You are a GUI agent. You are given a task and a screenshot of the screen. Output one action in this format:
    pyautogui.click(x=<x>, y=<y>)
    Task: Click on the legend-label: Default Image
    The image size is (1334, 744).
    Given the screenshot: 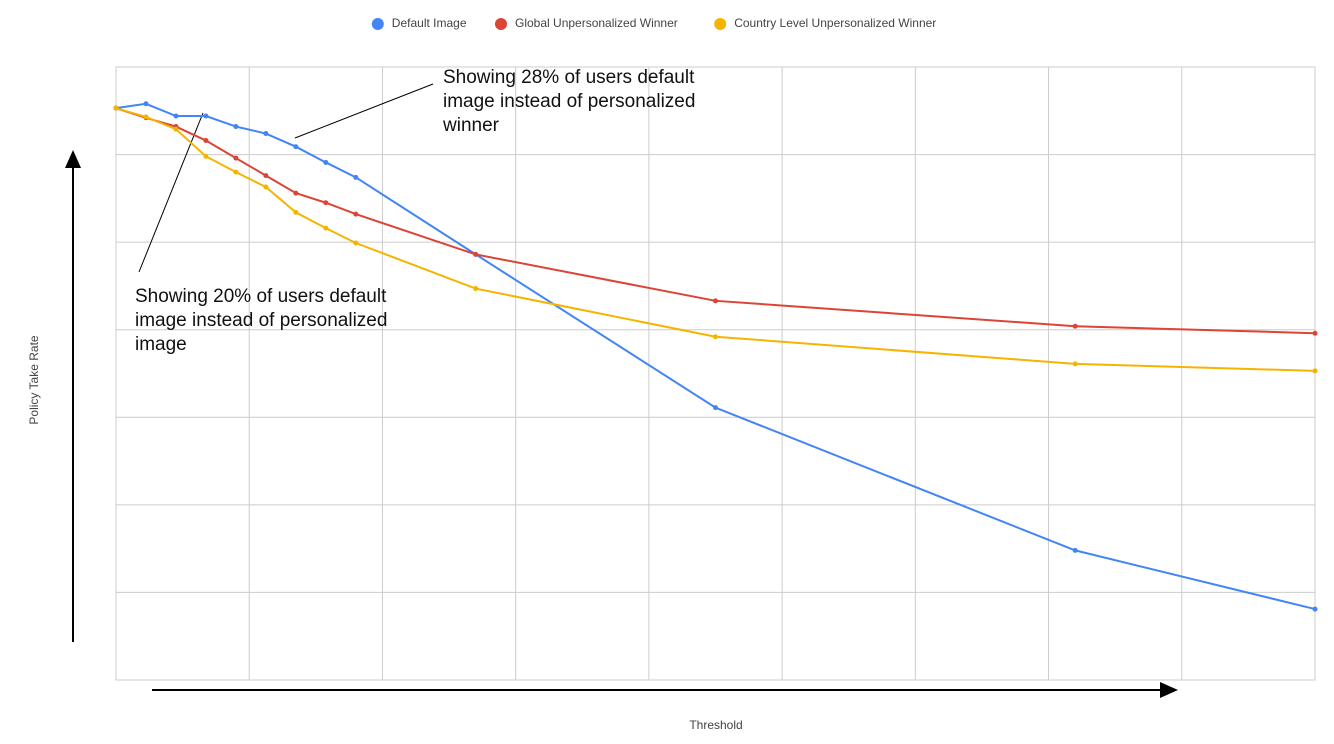 What is the action you would take?
    pyautogui.click(x=429, y=23)
    